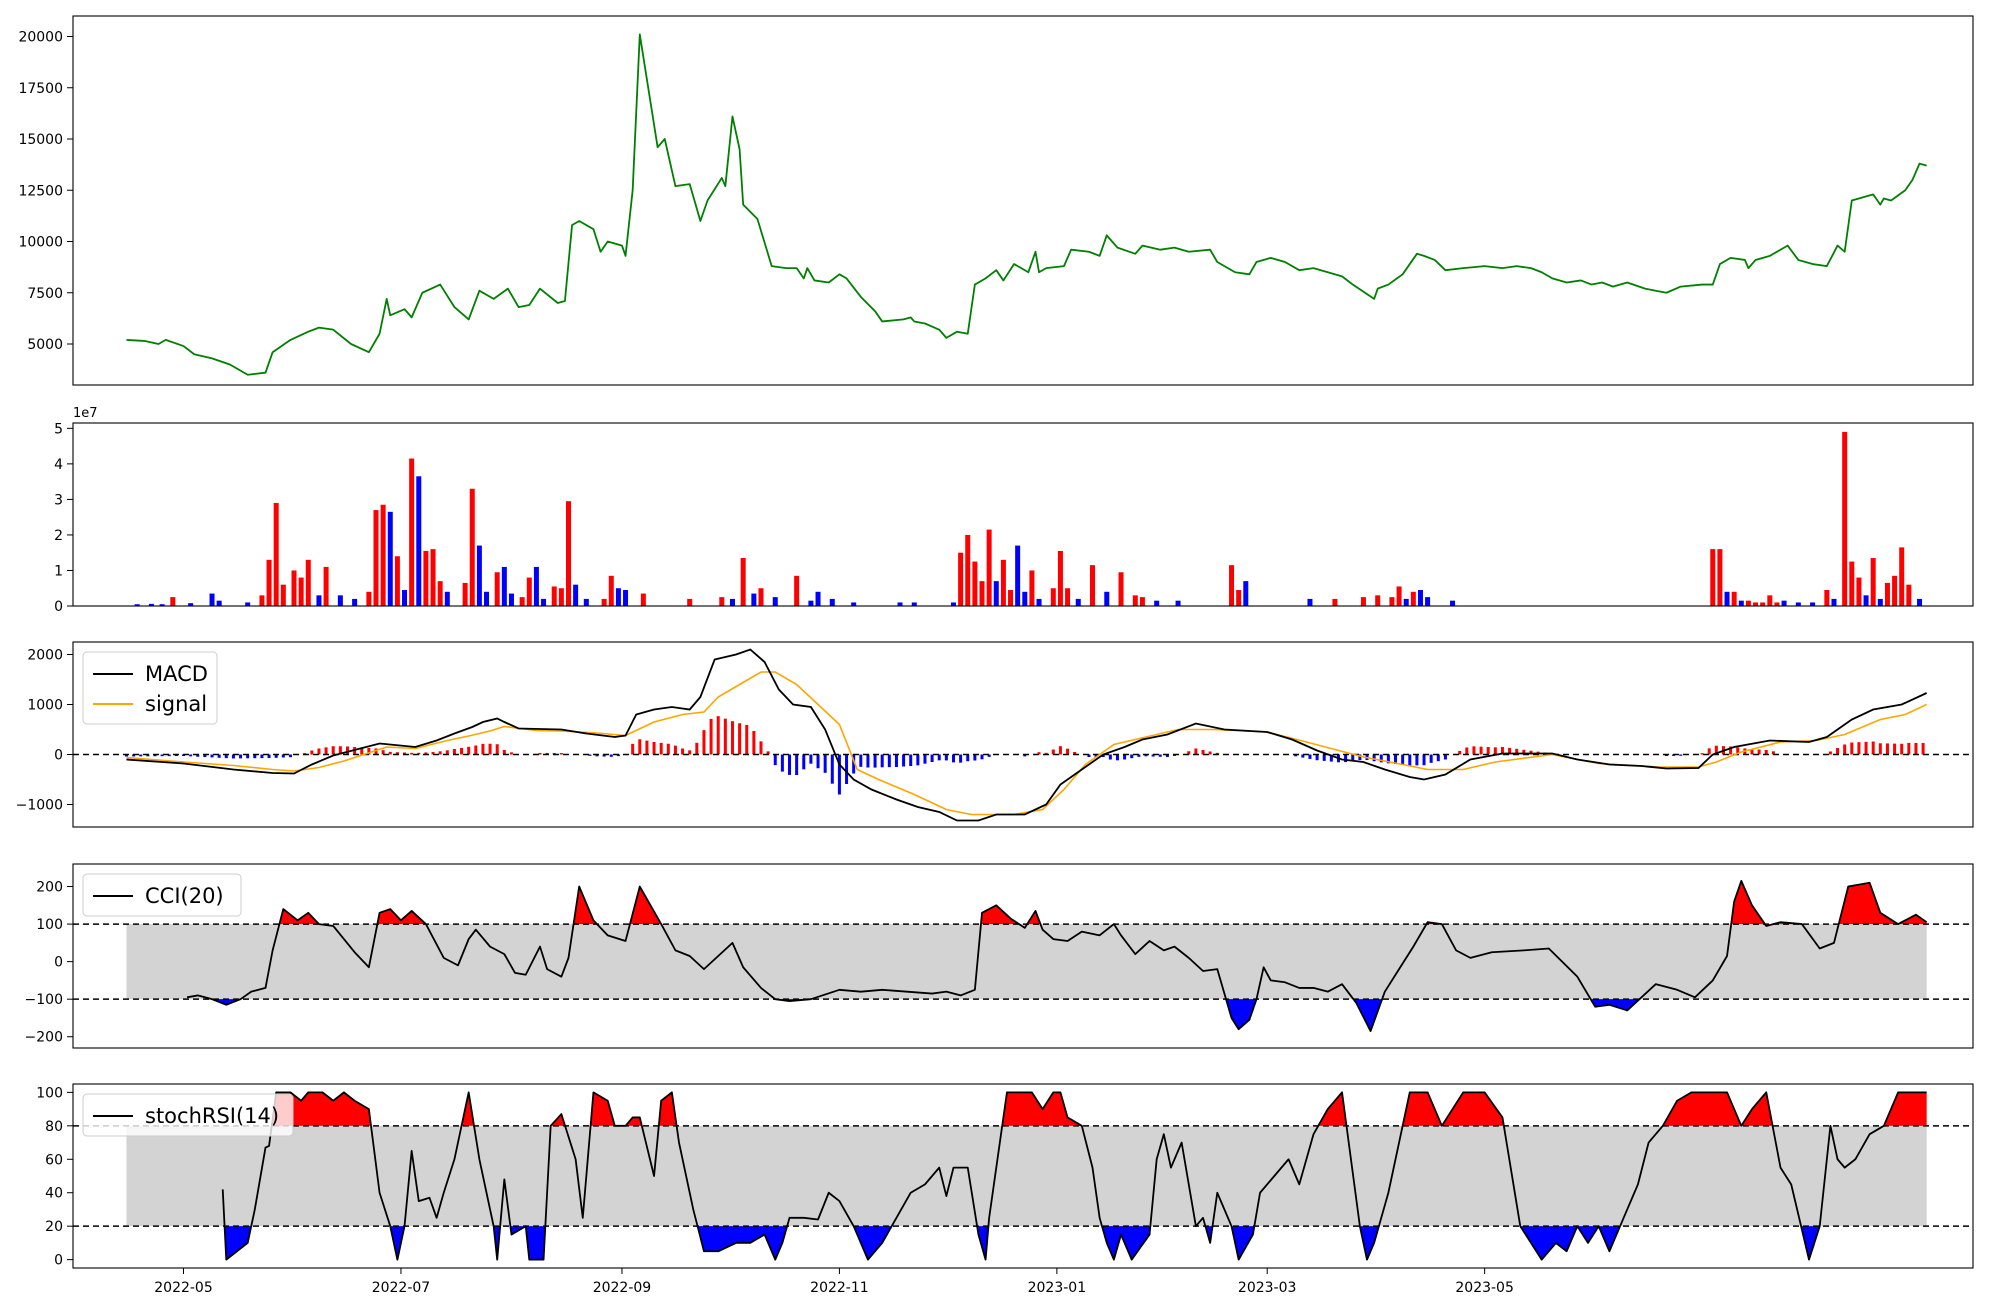 This screenshot has width=2000, height=1304. Describe the element at coordinates (183, 1288) in the screenshot. I see `x-tick-label: 2022-05` at that location.